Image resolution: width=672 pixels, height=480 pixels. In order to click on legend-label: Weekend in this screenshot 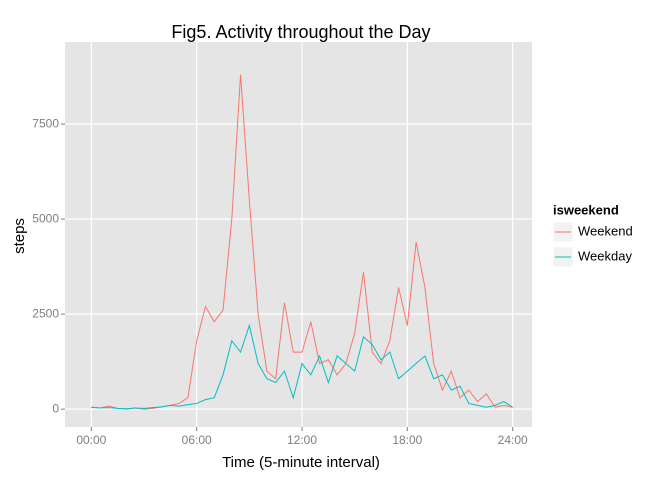, I will do `click(605, 230)`.